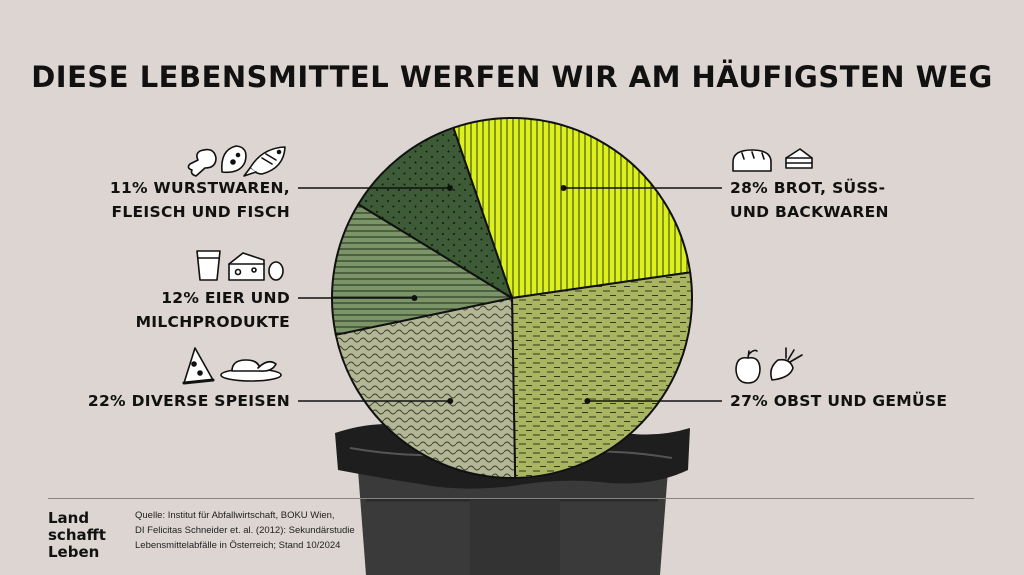 The image size is (1024, 575). What do you see at coordinates (251, 370) in the screenshot?
I see `roast-platter-icon` at bounding box center [251, 370].